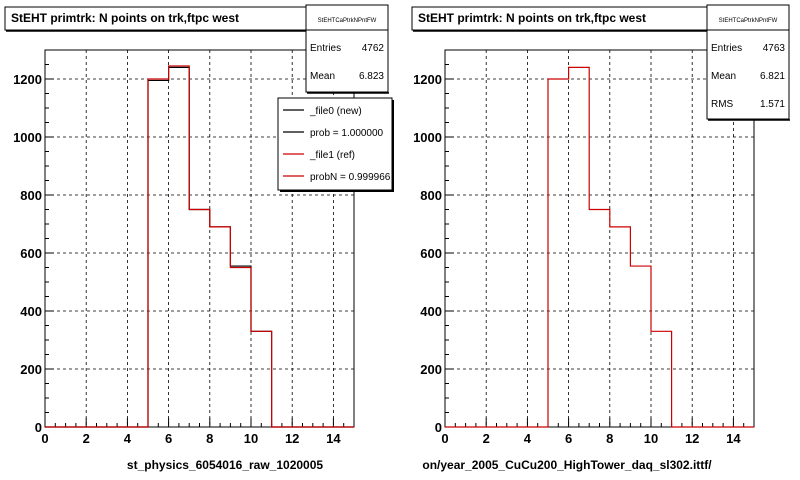  I want to click on legend-box, so click(335, 144).